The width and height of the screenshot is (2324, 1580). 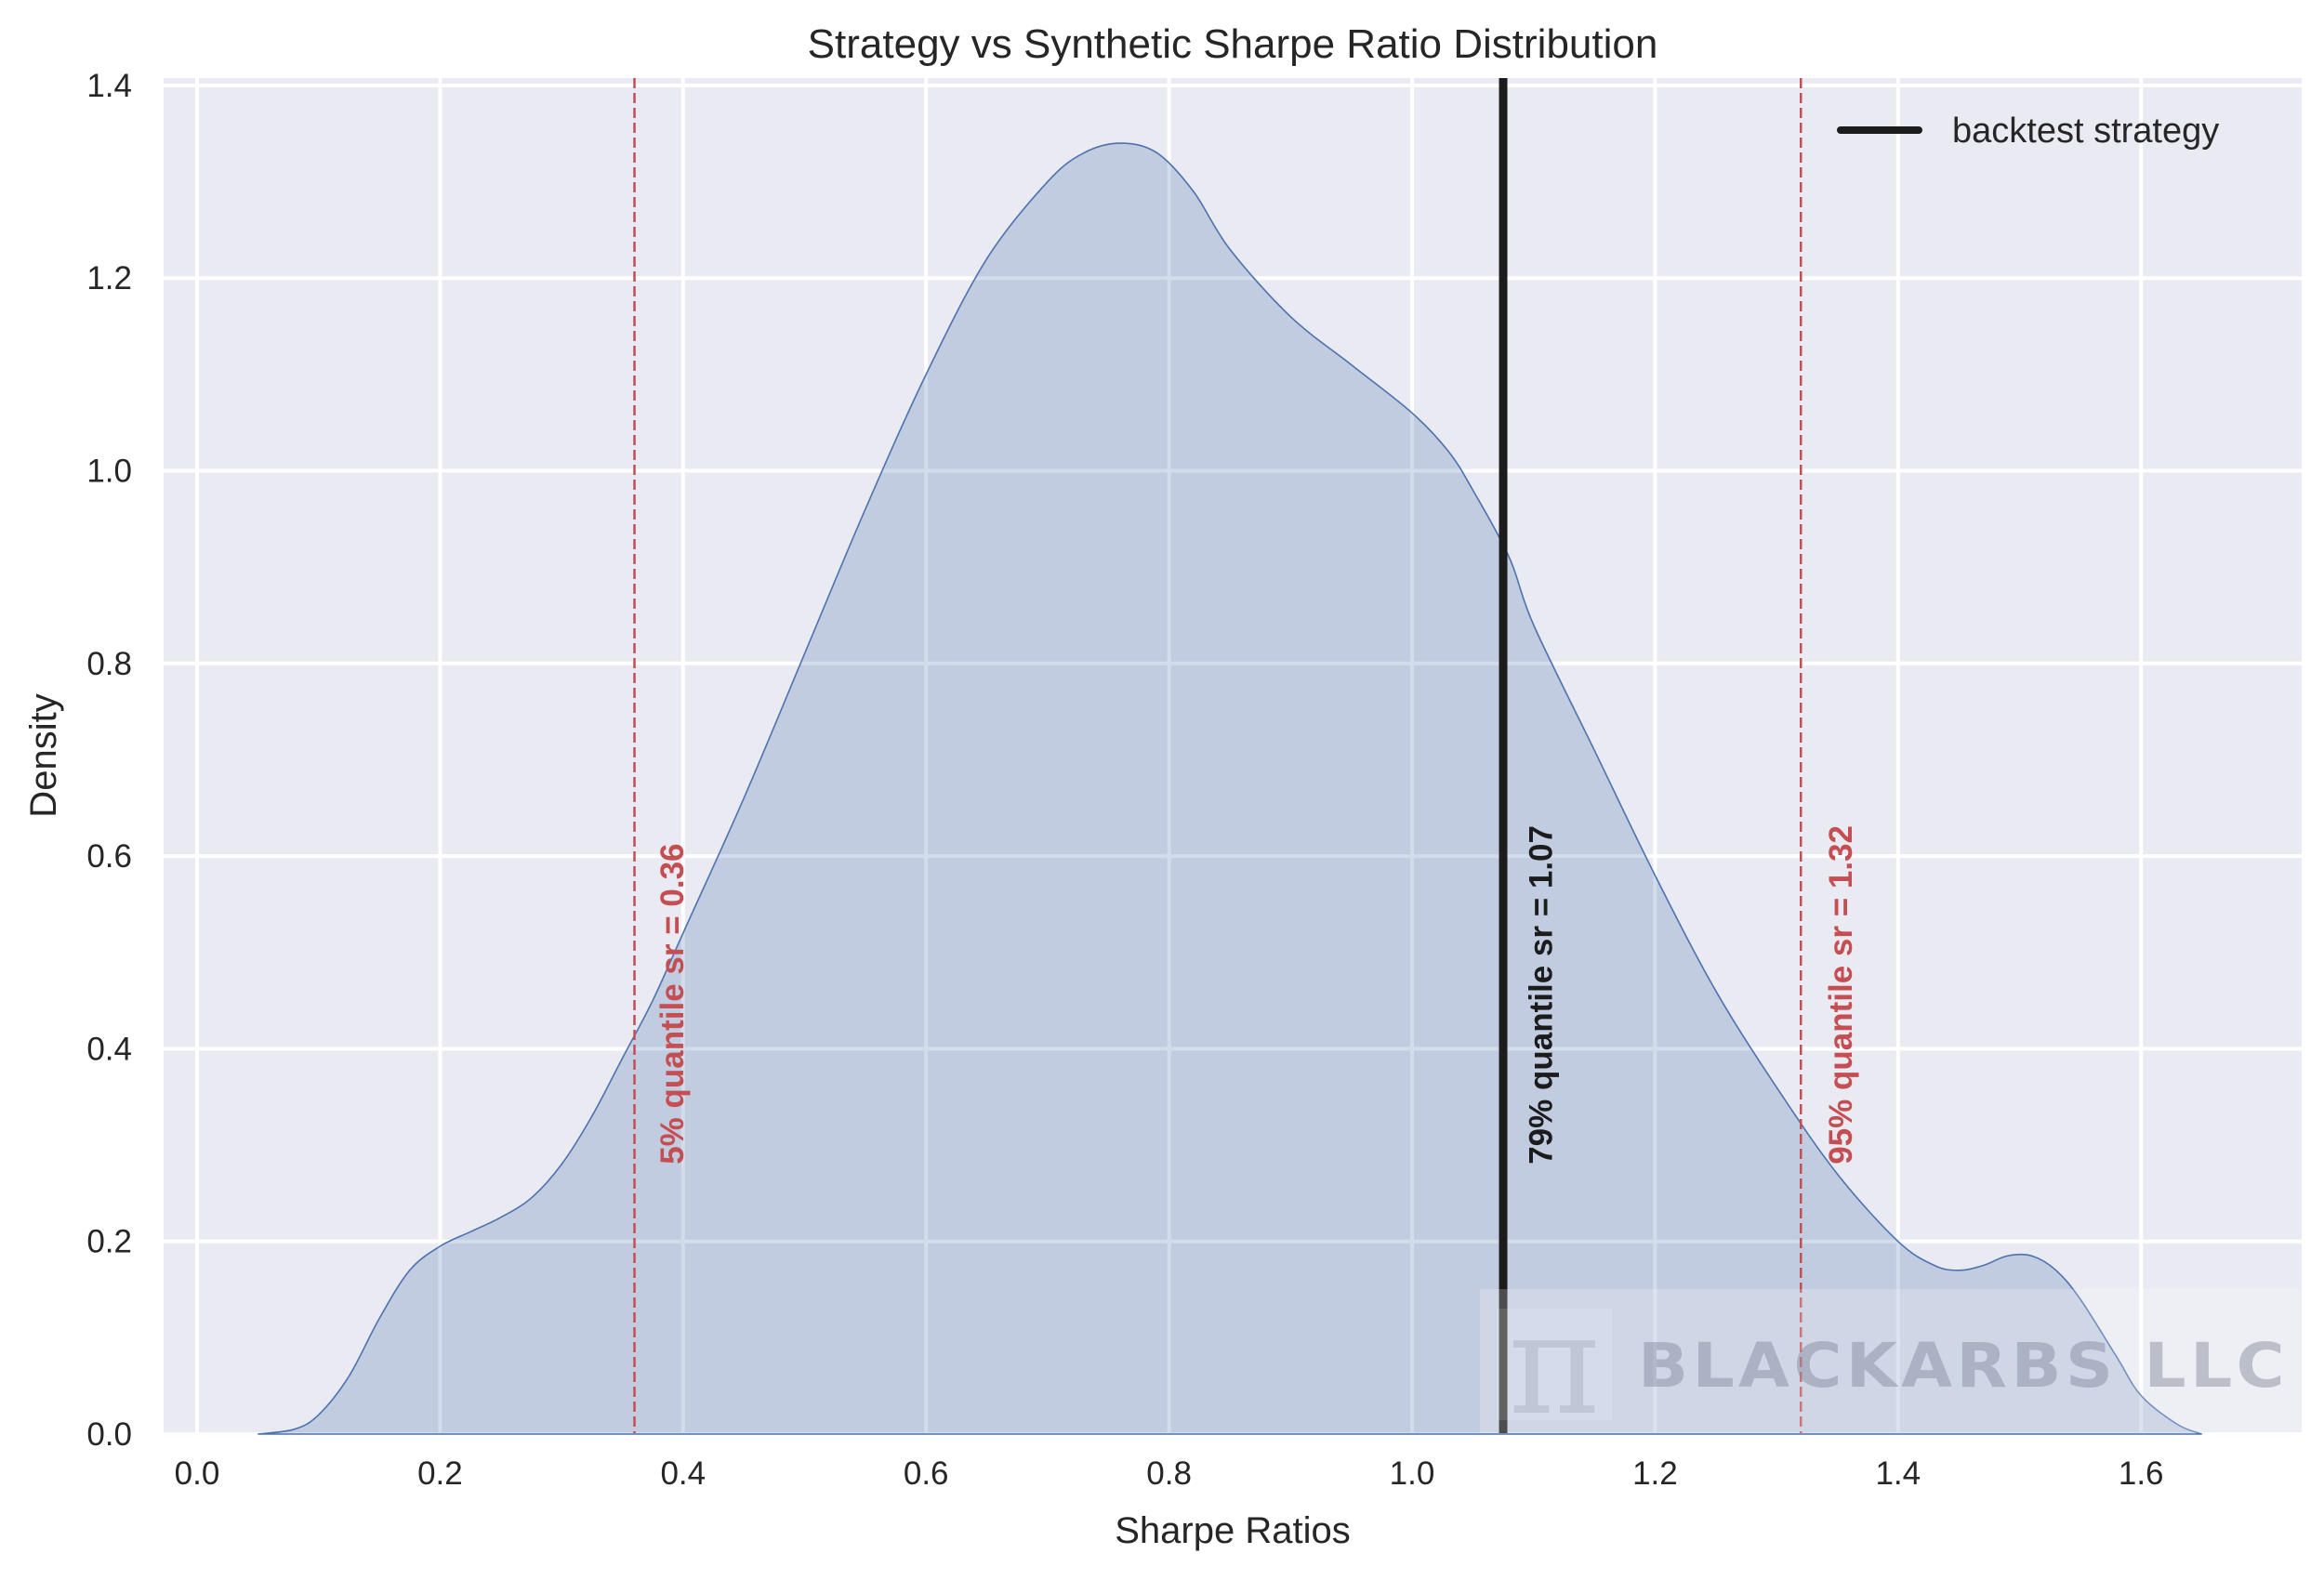 What do you see at coordinates (109, 1434) in the screenshot?
I see `y-tick-label: 0.0` at bounding box center [109, 1434].